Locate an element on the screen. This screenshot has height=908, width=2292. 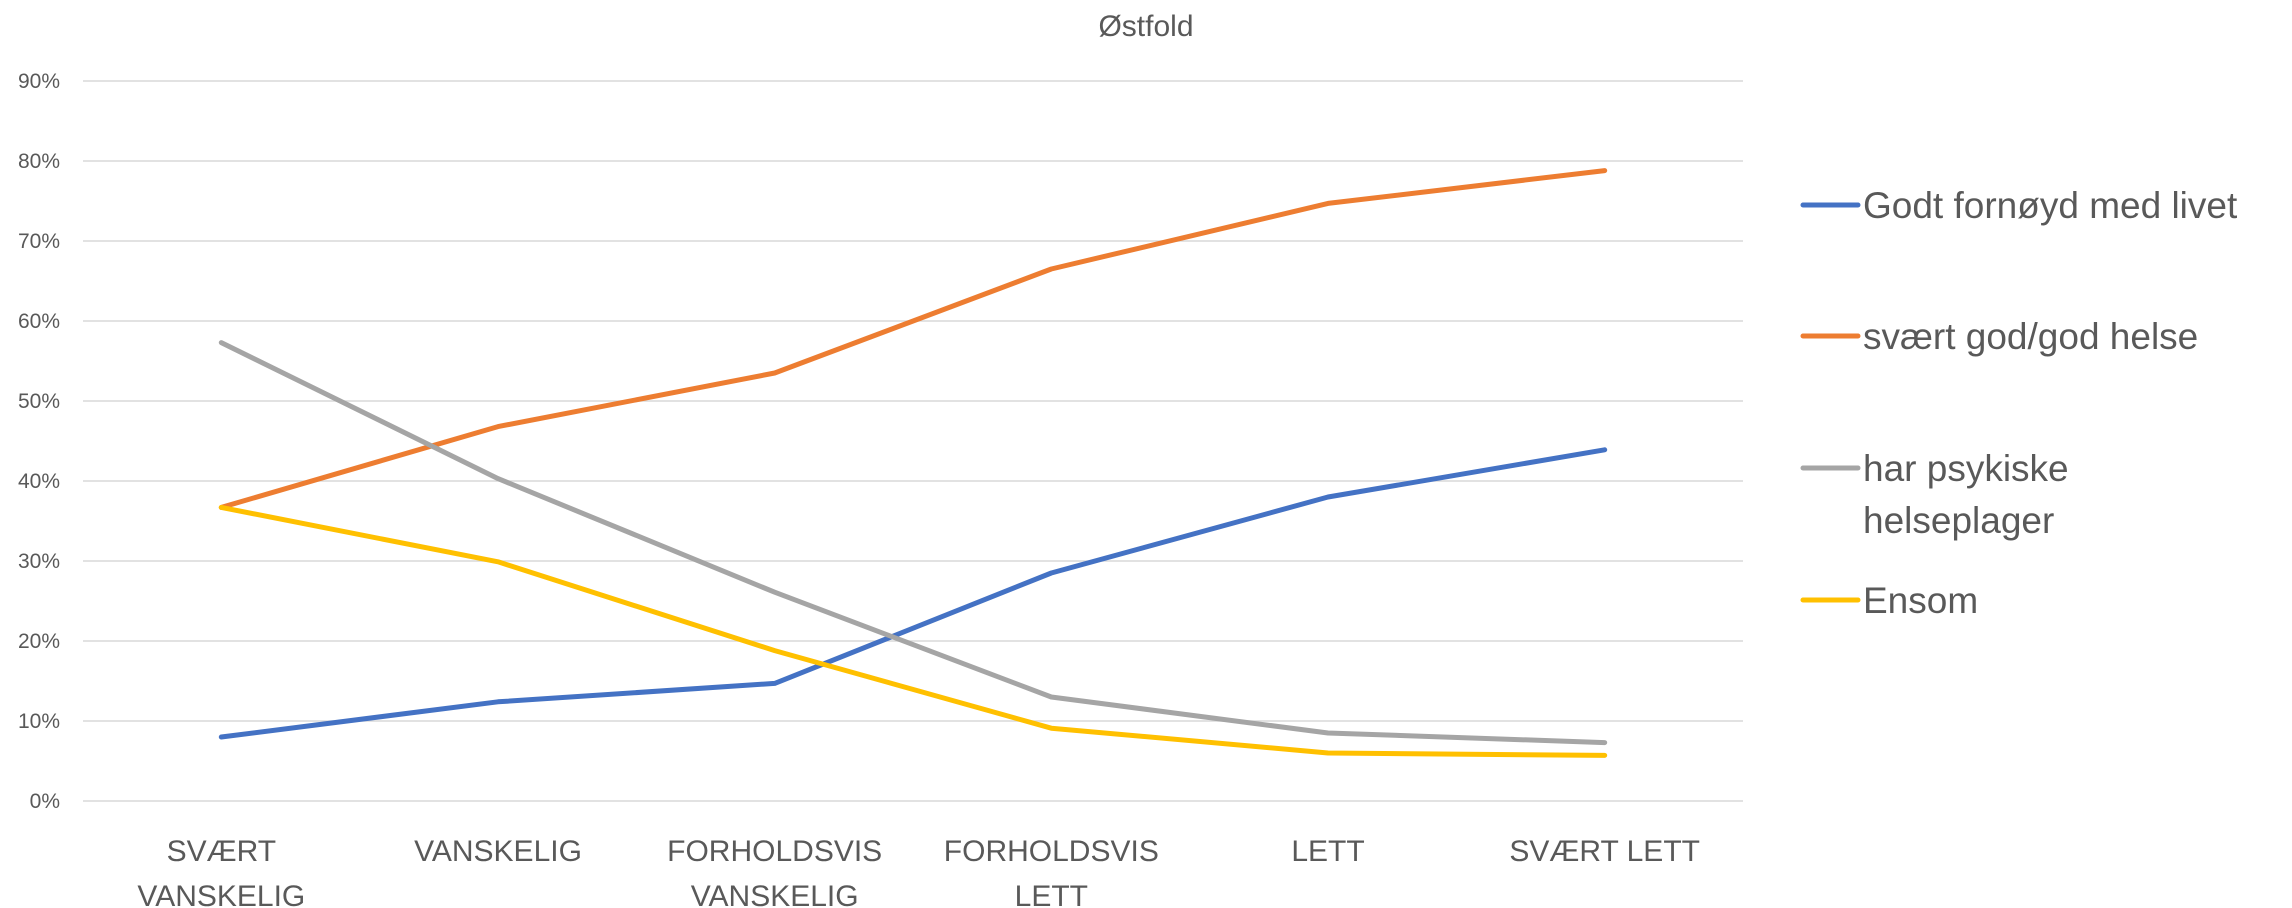
x-tick-label: FORHOLDSVIS LETT is located at coordinates (1051, 871).